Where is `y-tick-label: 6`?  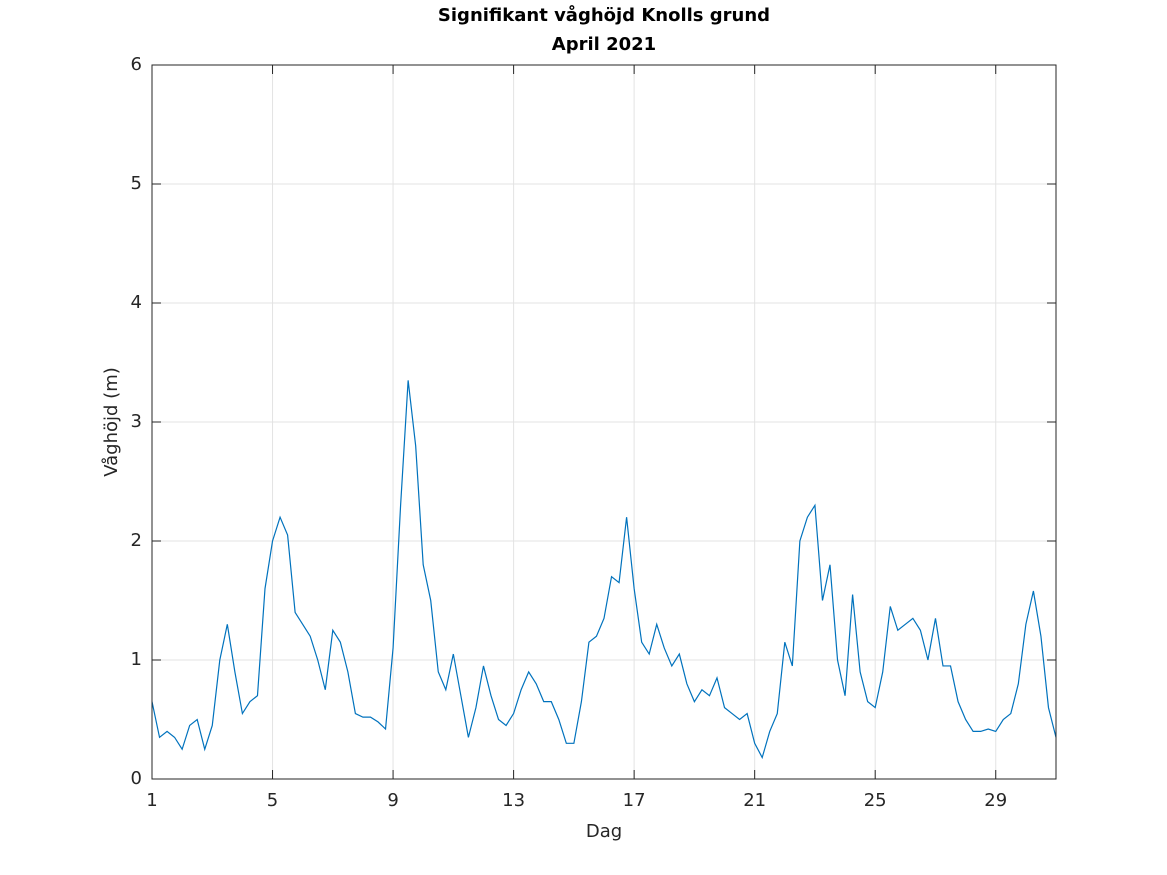 y-tick-label: 6 is located at coordinates (136, 64).